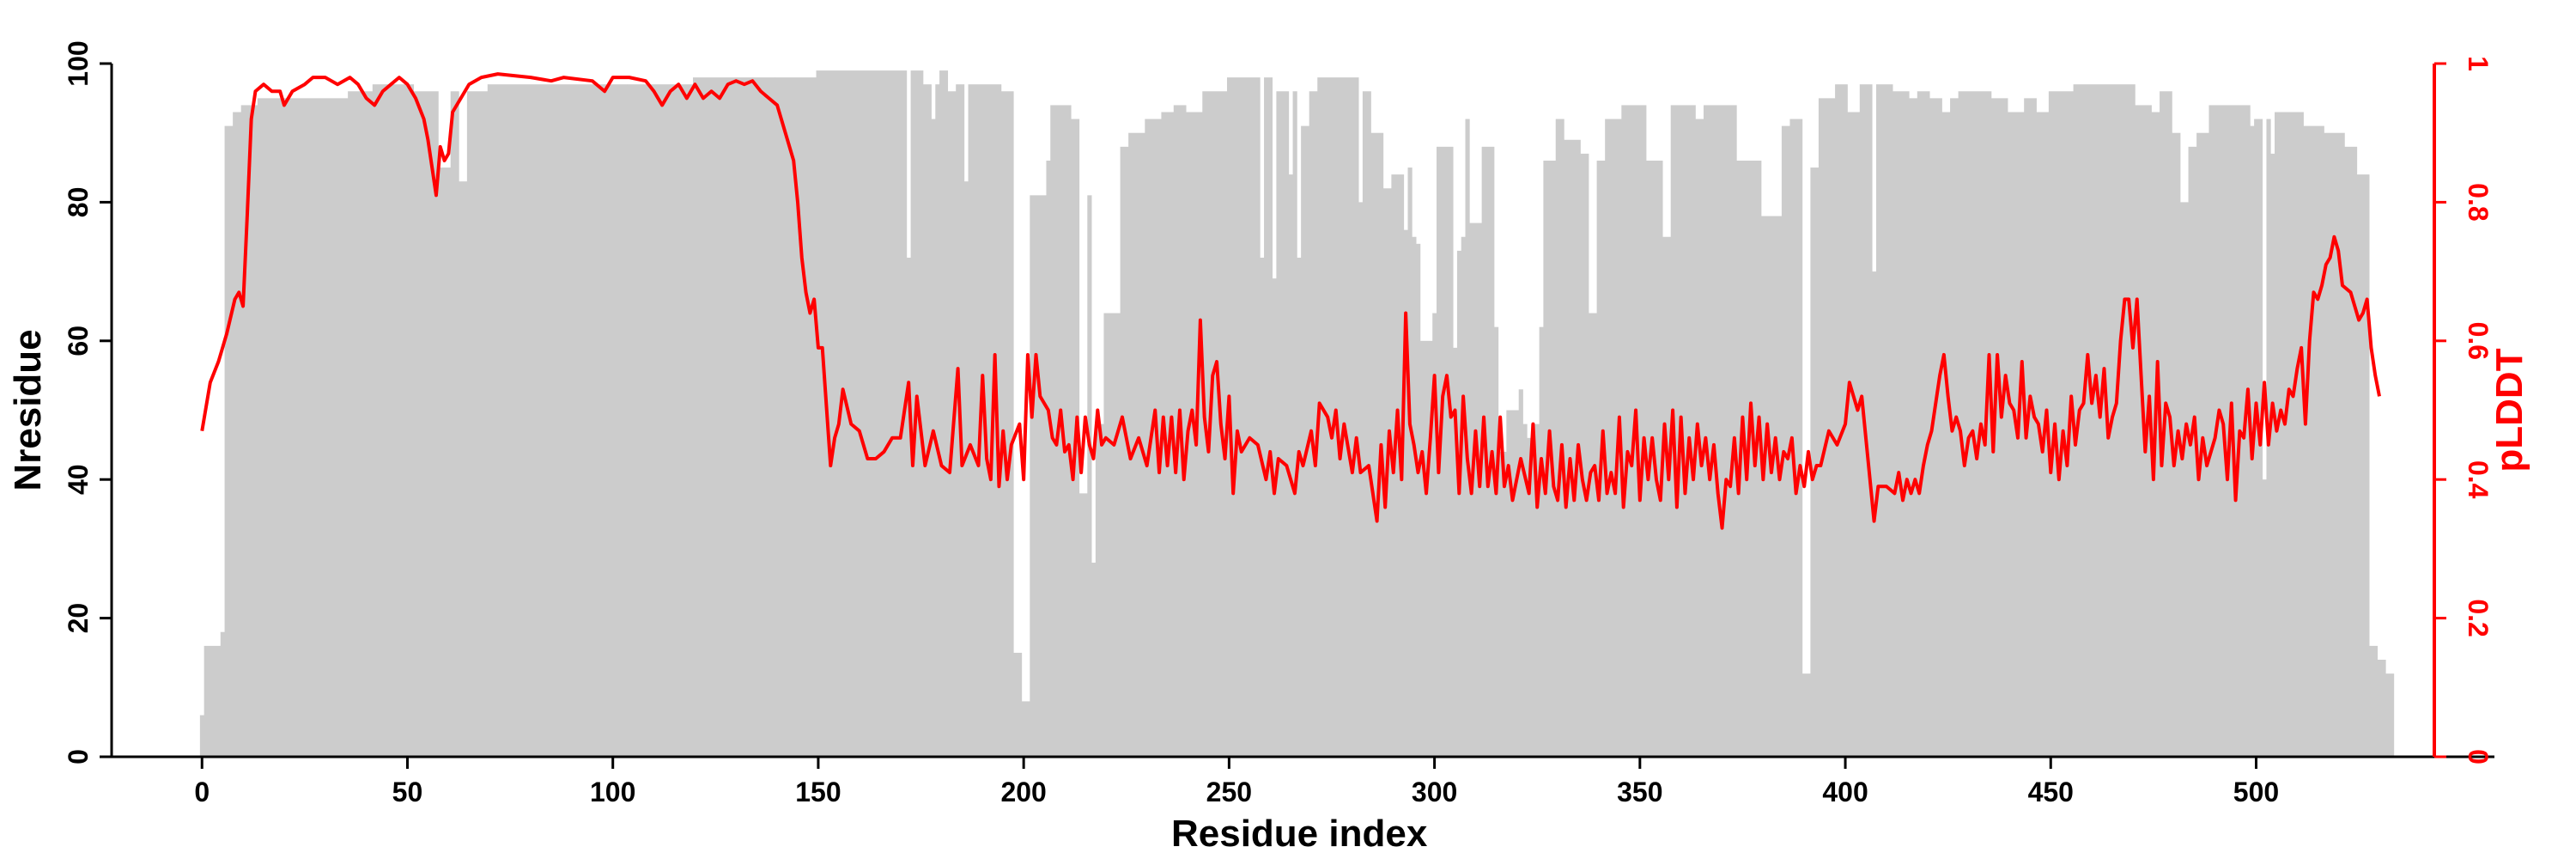 This screenshot has width=2576, height=859. Describe the element at coordinates (1023, 792) in the screenshot. I see `x-tick-label: 200` at that location.